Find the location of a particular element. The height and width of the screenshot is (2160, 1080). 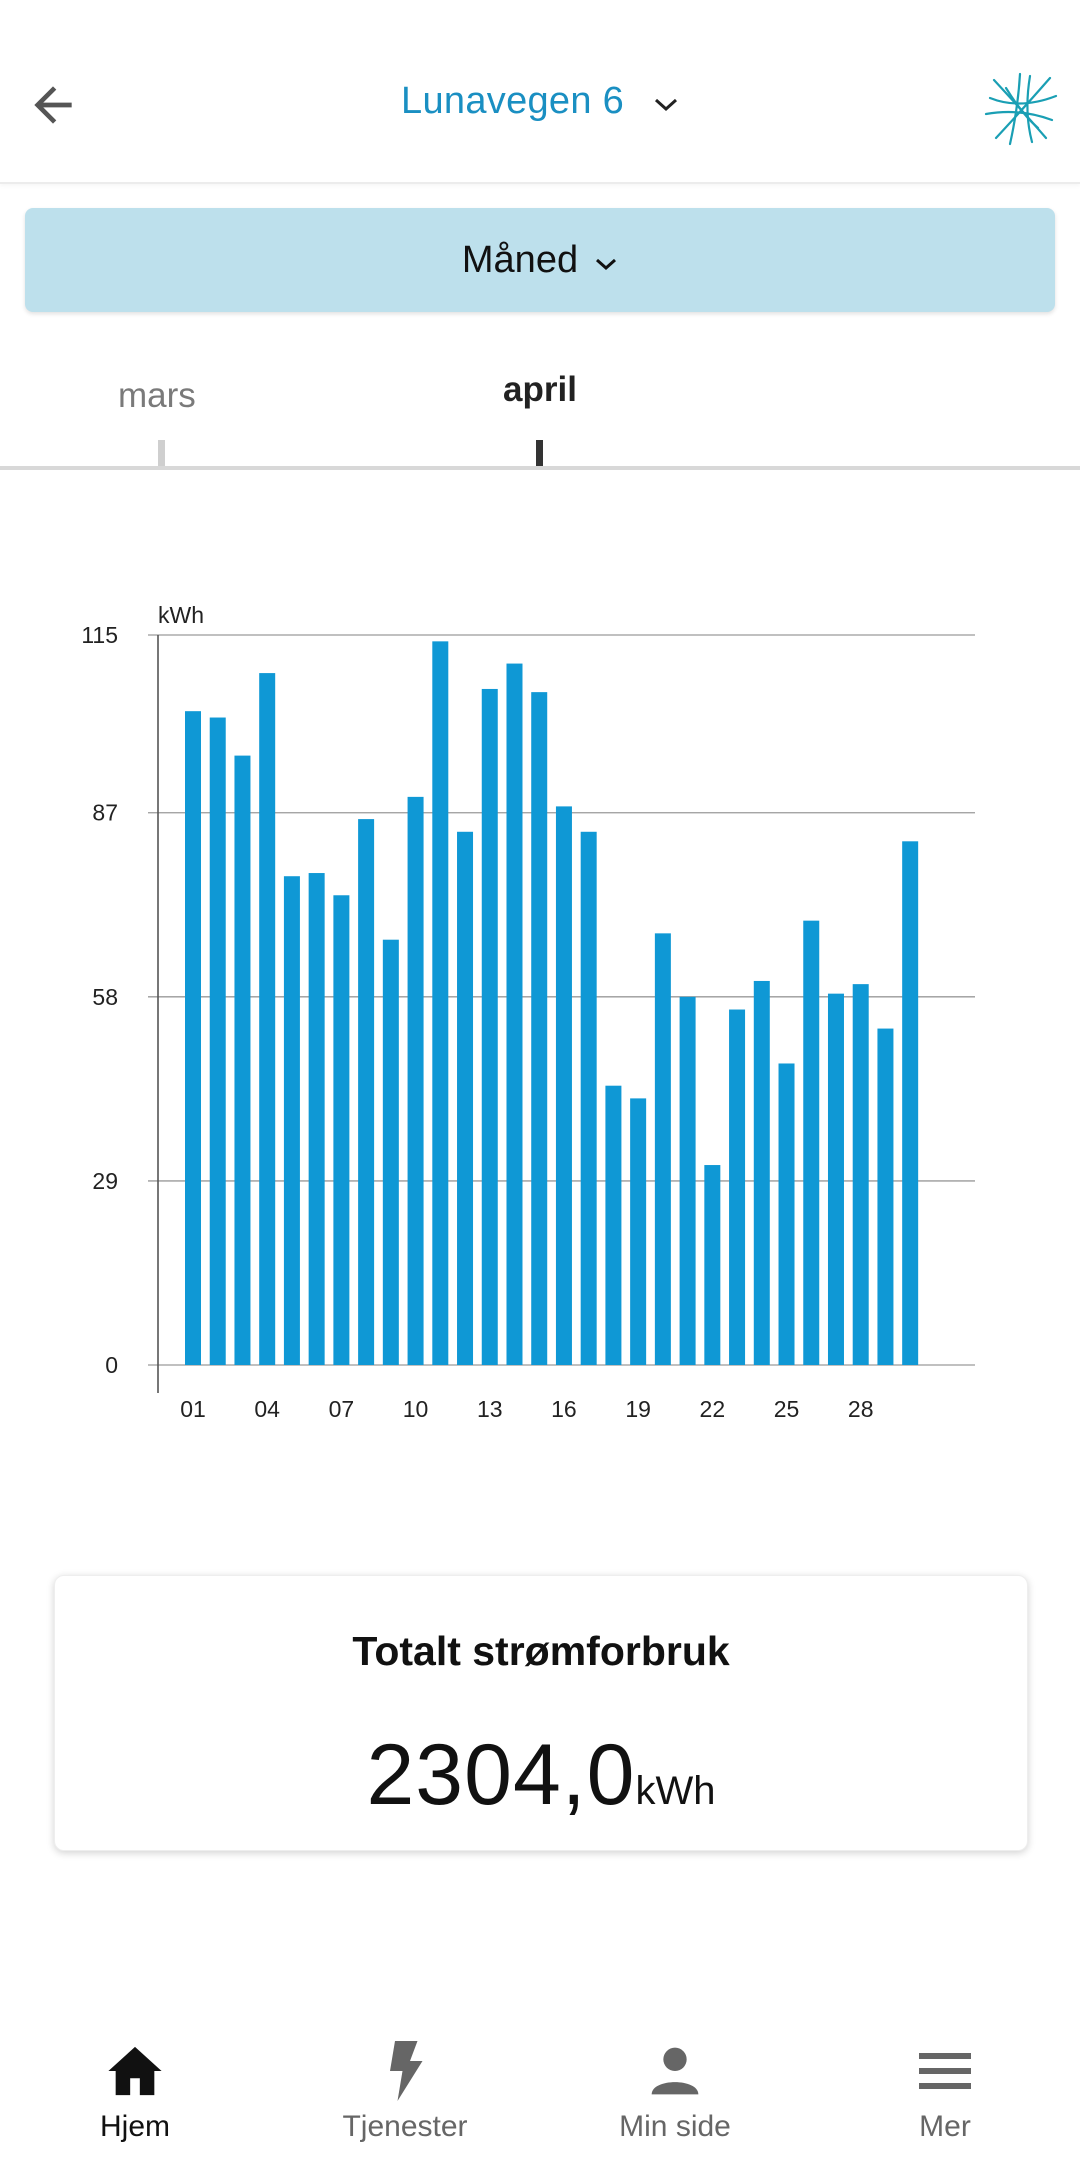

total-consumption-card: Totalt strømforbruk 2304,0kWh is located at coordinates (541, 1713).